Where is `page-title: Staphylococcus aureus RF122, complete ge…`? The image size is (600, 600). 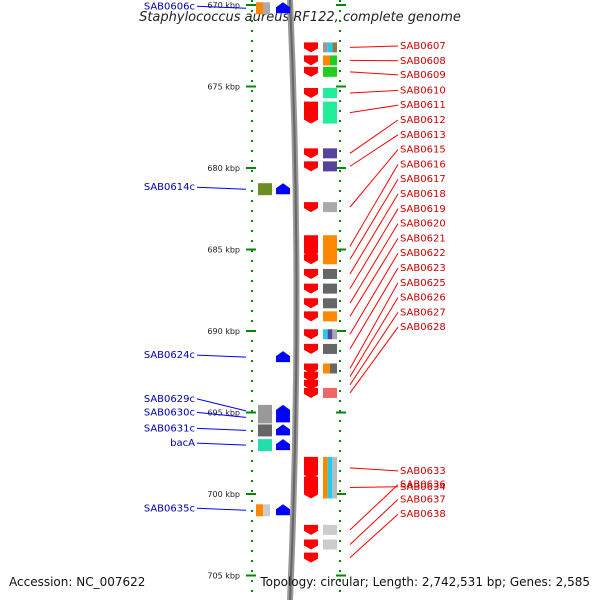
page-title: Staphylococcus aureus RF122, complete ge… is located at coordinates (300, 17).